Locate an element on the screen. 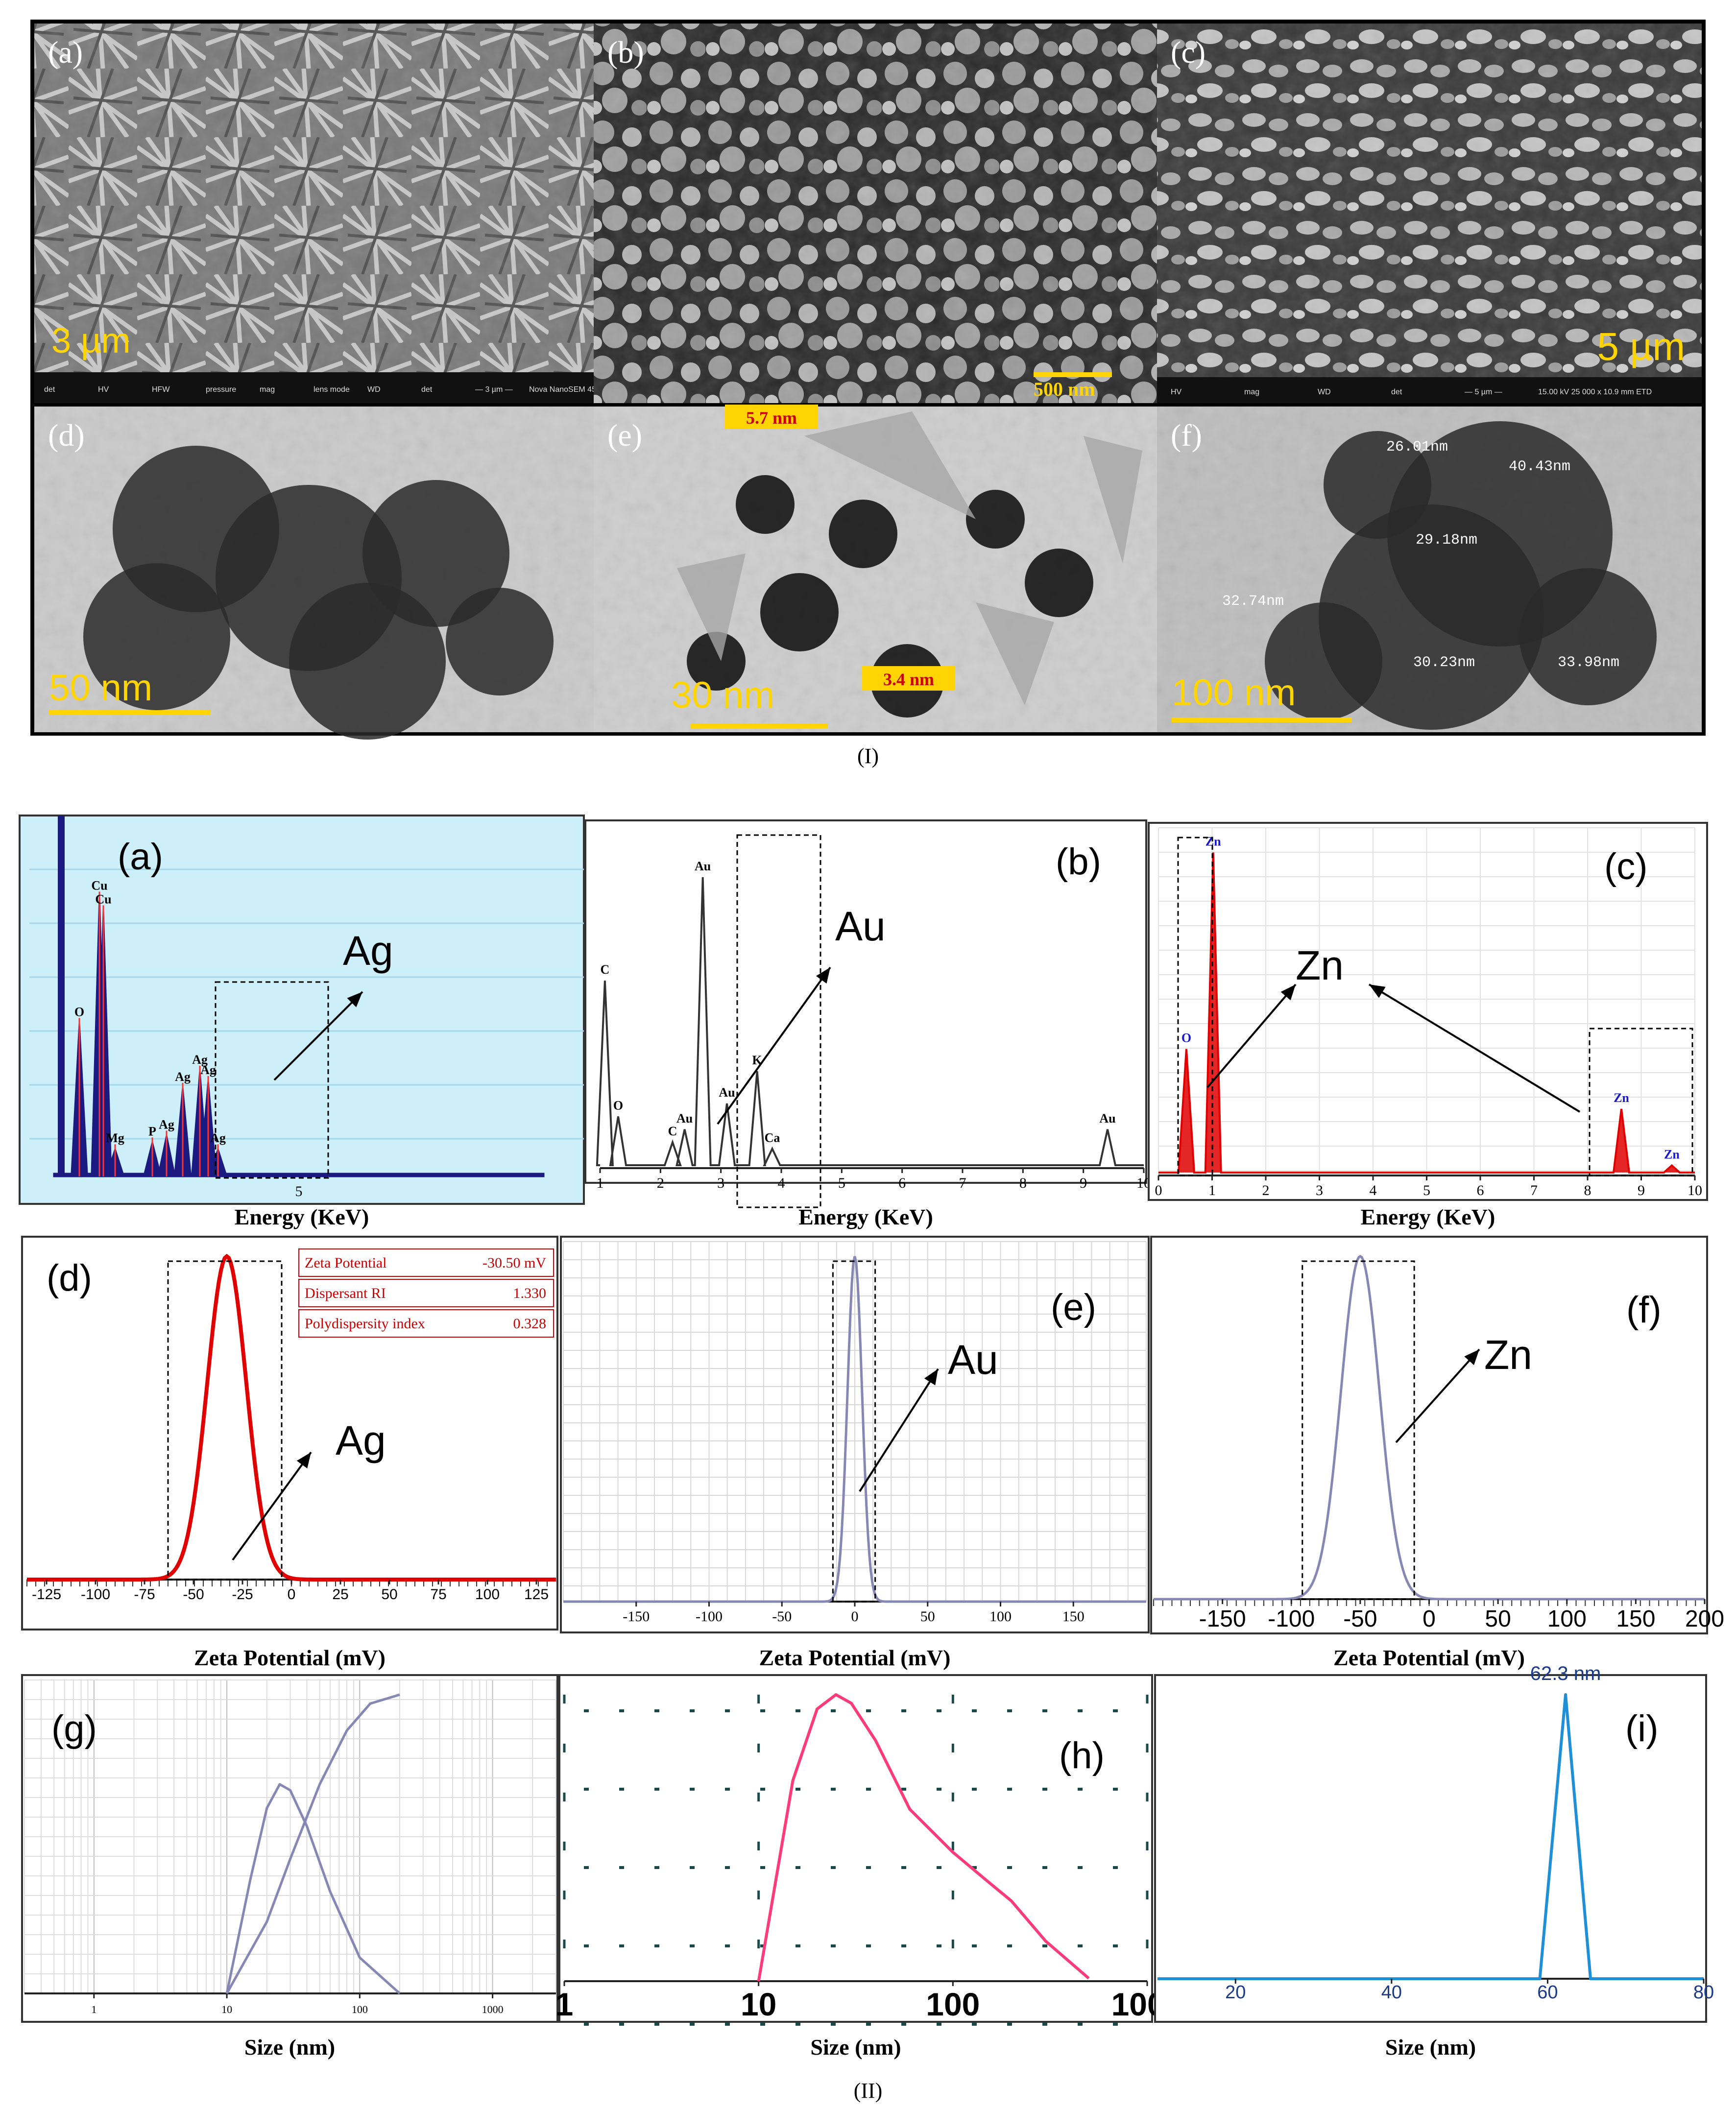 This screenshot has height=2110, width=1736. panel-letter: (e) is located at coordinates (1074, 1307).